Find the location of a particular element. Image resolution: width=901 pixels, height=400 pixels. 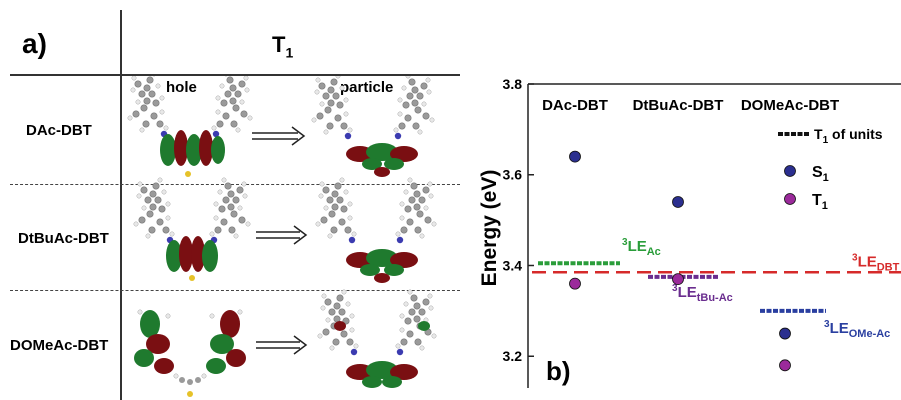

reference-level-label: 3LEDBT is located at coordinates (876, 262).